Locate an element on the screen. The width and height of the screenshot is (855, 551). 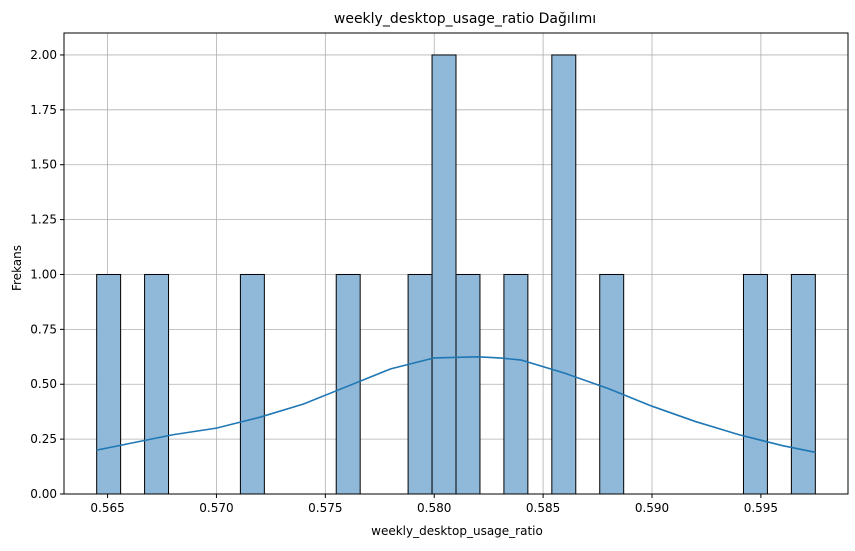
y-tick-label: 1.50 is located at coordinates (43, 165).